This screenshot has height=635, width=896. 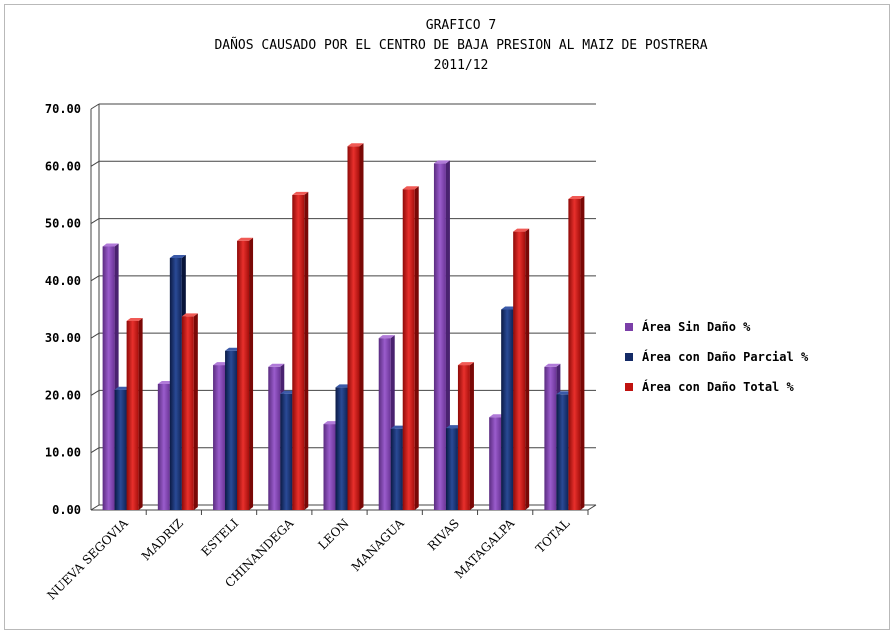 What do you see at coordinates (219, 537) in the screenshot?
I see `x-tick-label: ESTELI` at bounding box center [219, 537].